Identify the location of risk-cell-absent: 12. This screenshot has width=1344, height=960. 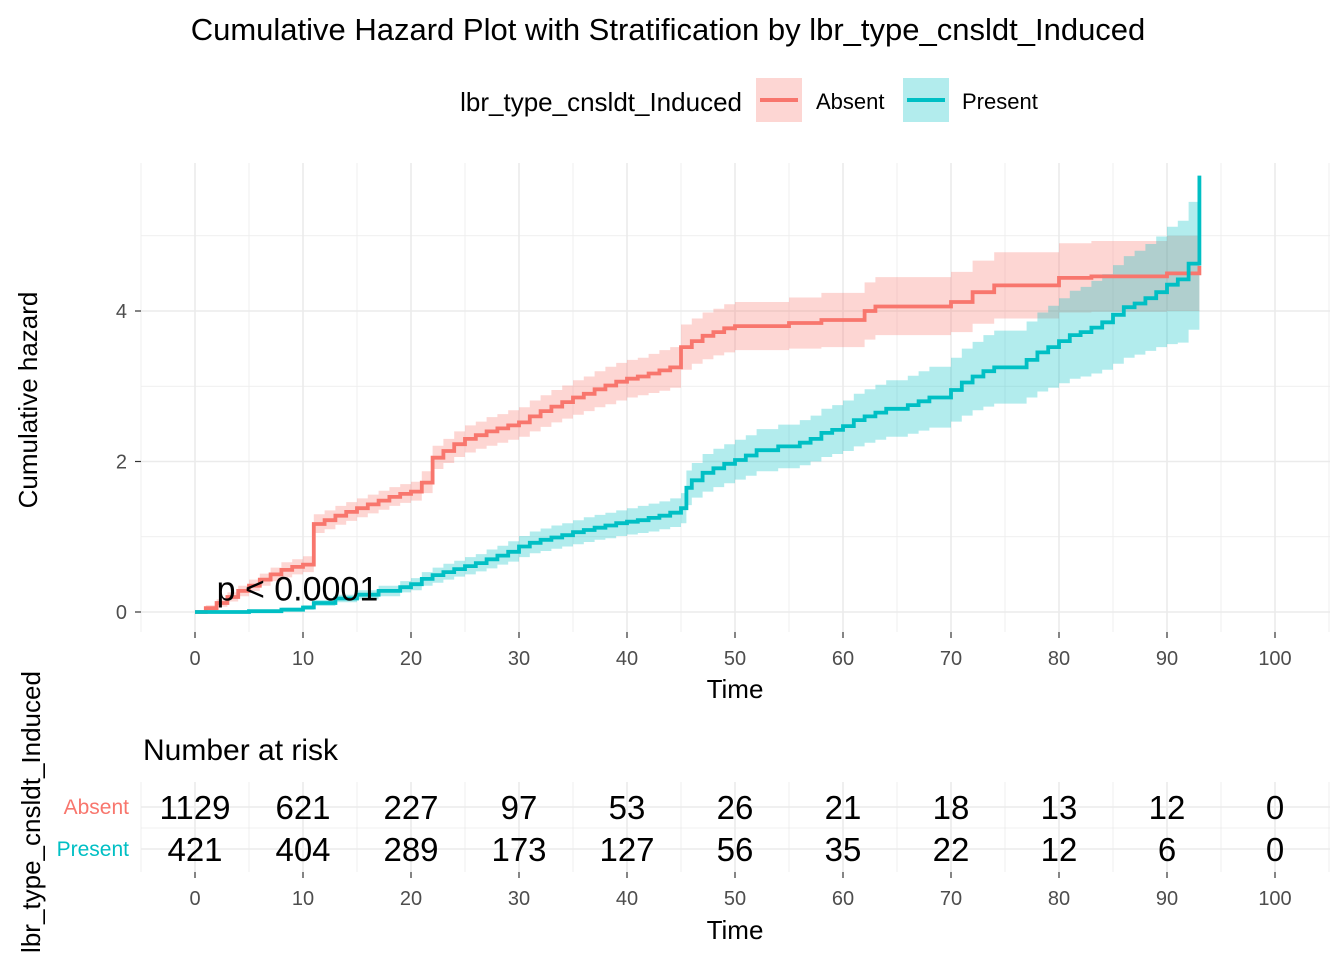
(1167, 807).